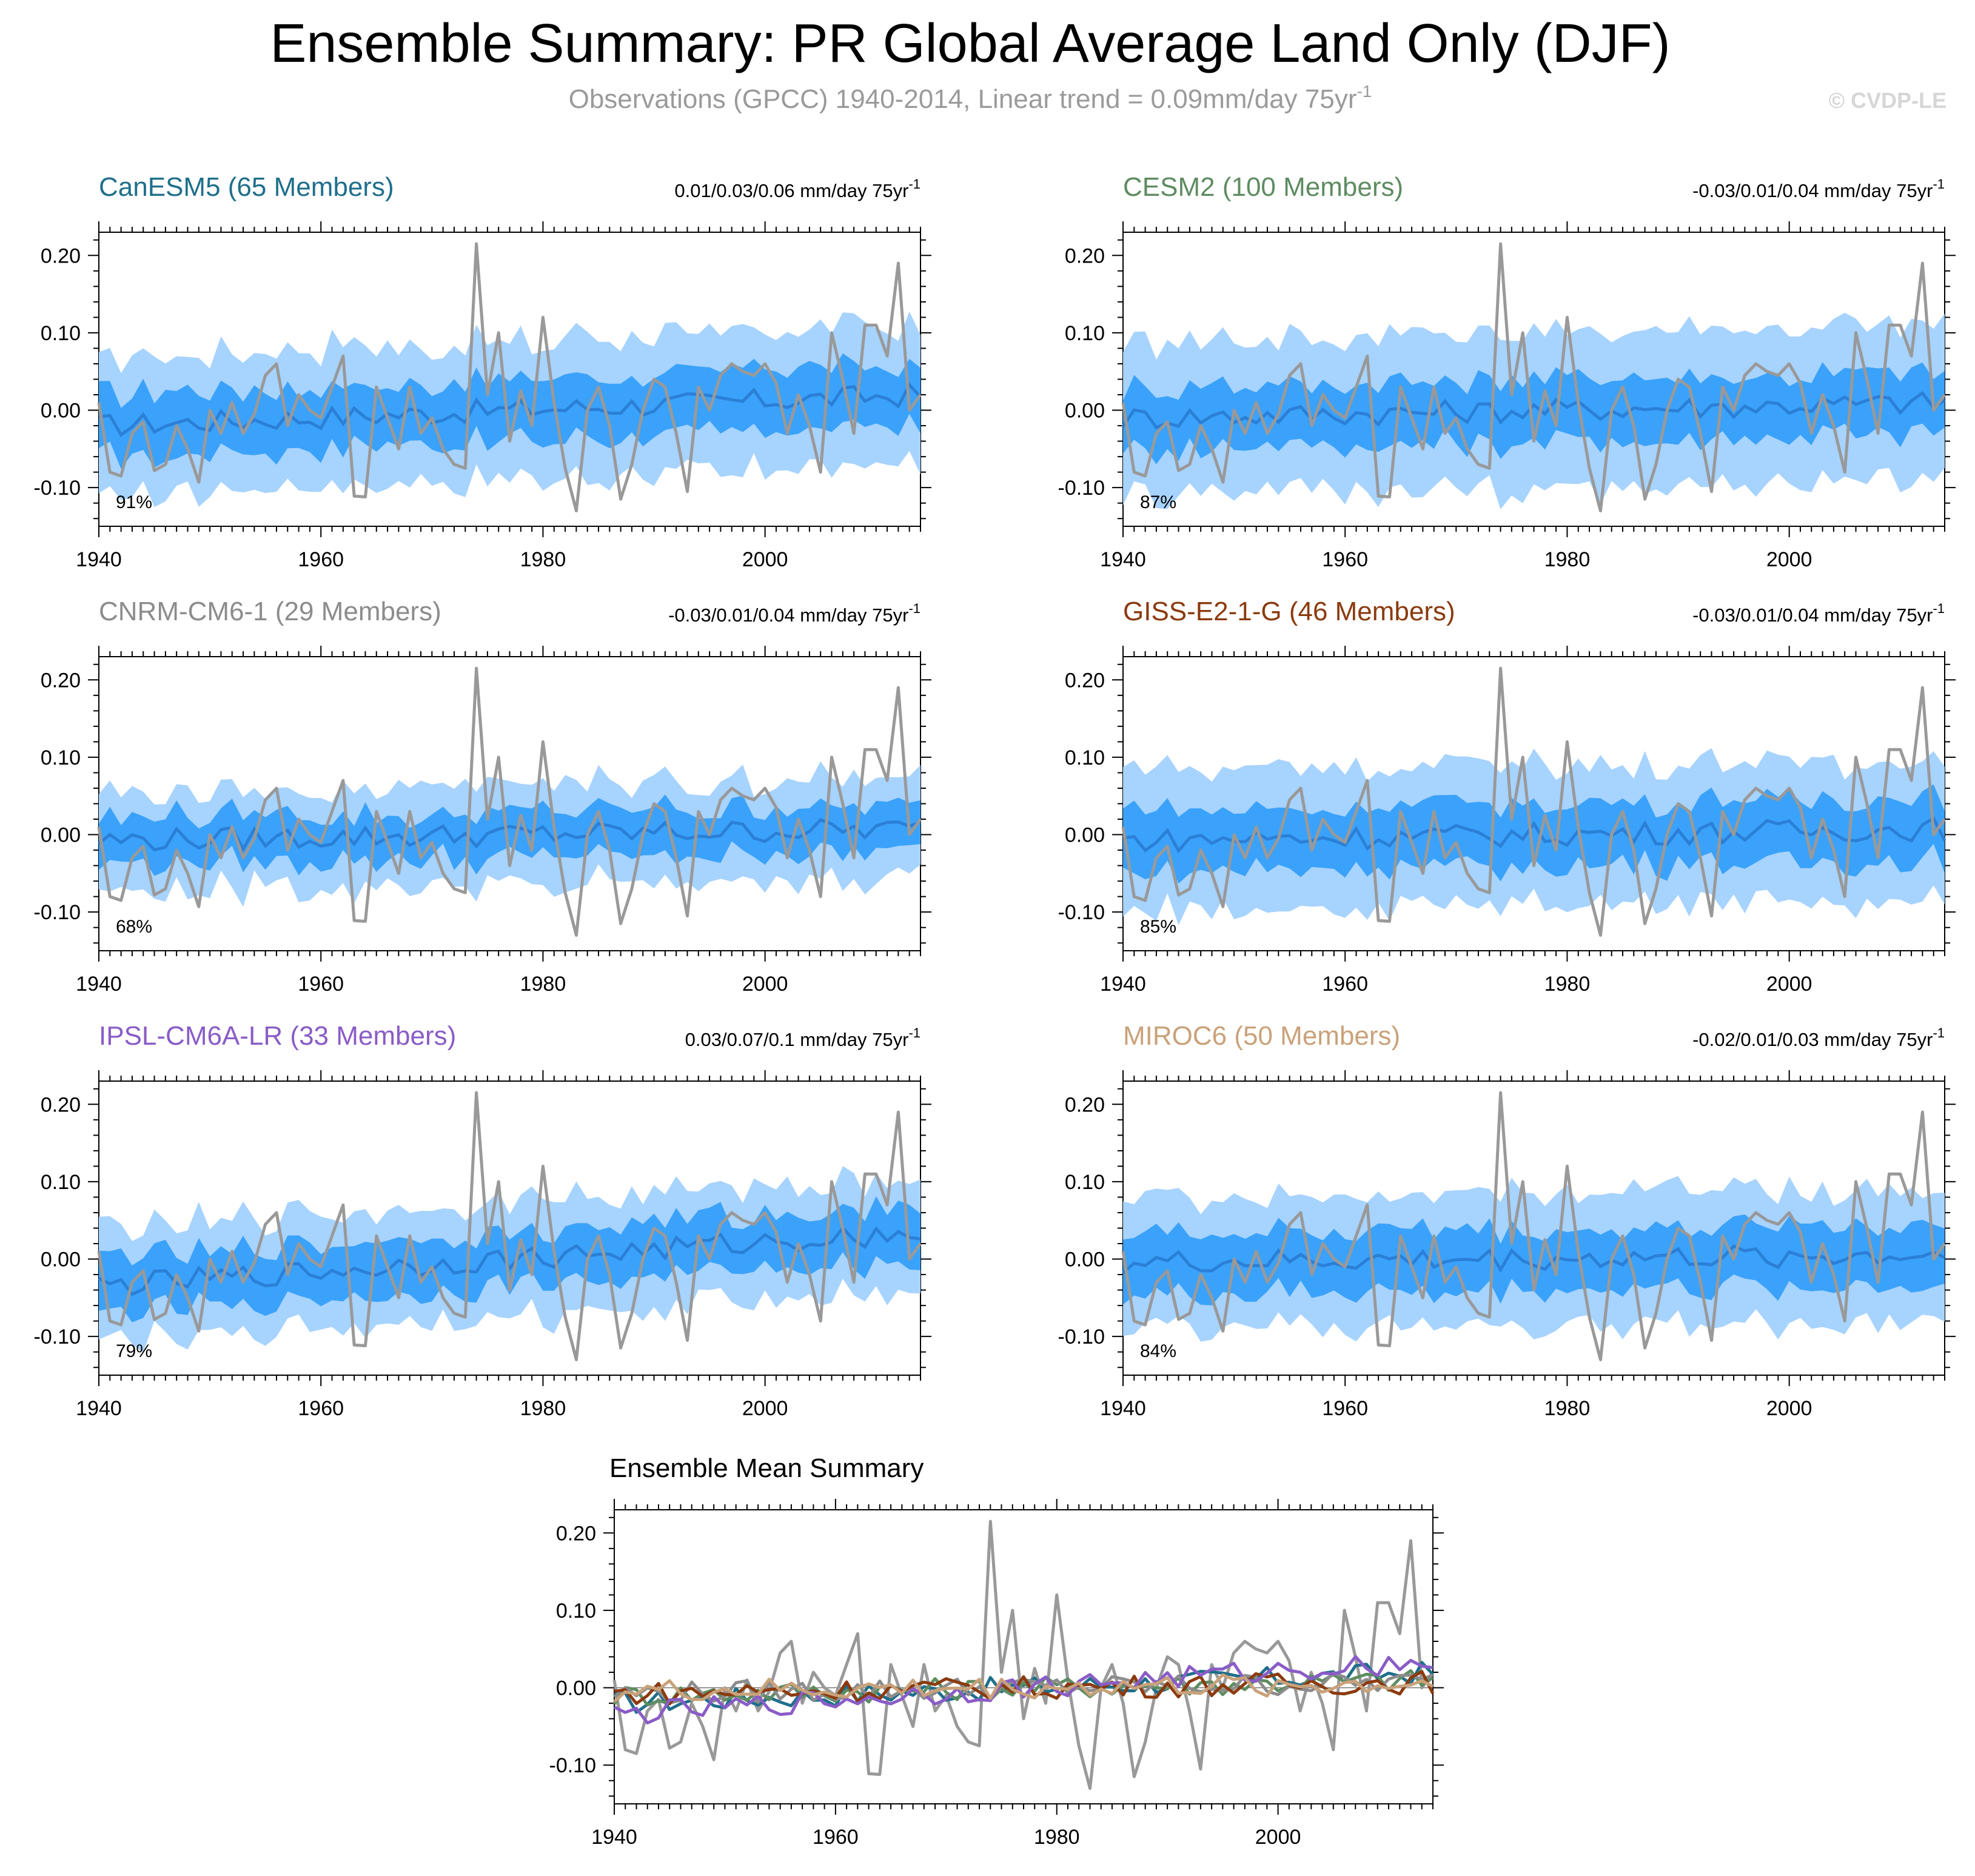 Image resolution: width=1975 pixels, height=1876 pixels. What do you see at coordinates (1158, 1351) in the screenshot?
I see `percent-label: 84%` at bounding box center [1158, 1351].